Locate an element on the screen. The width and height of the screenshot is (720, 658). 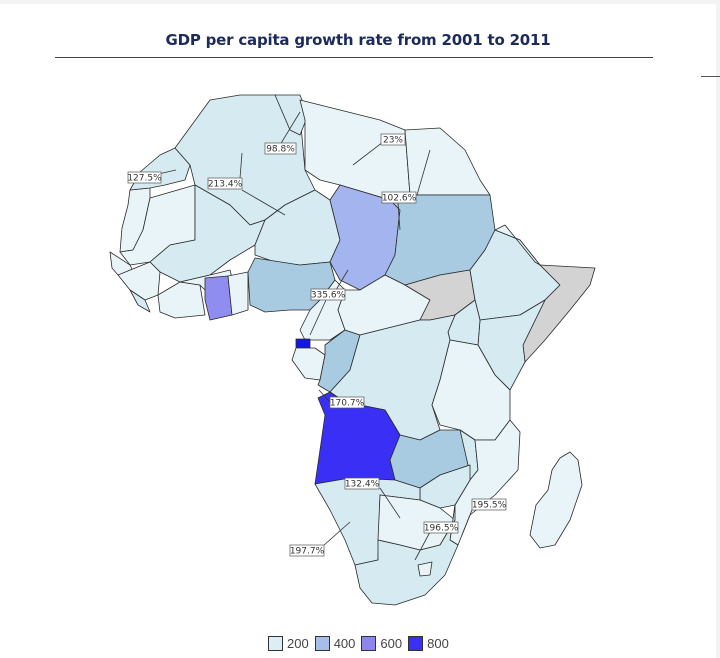
legend-label: 400 is located at coordinates (344, 643).